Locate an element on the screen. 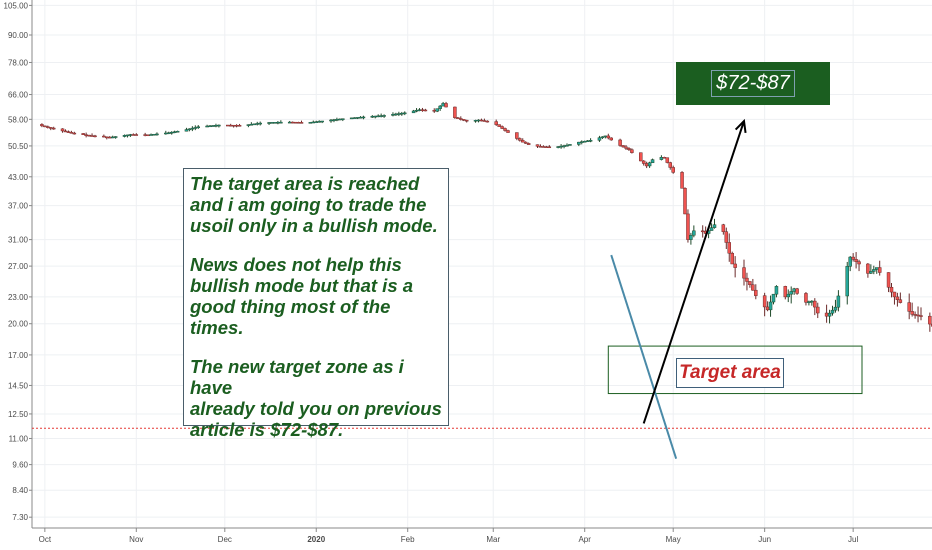 The width and height of the screenshot is (932, 550). note-line: article is $72-$87. is located at coordinates (267, 429).